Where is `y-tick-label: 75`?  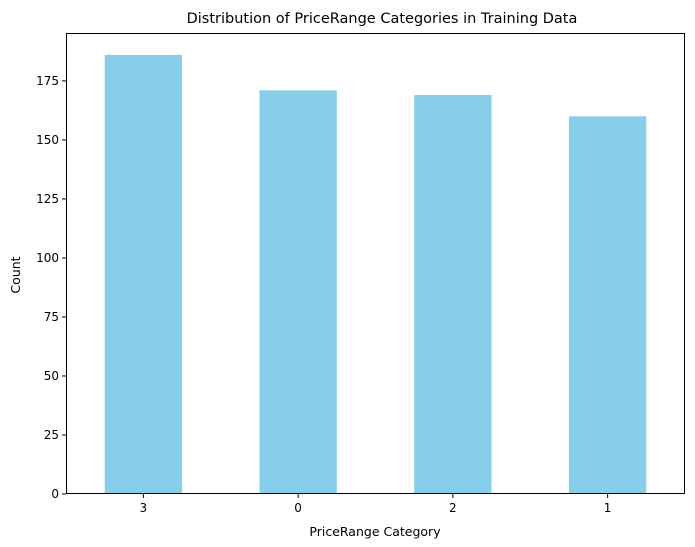 y-tick-label: 75 is located at coordinates (51, 317).